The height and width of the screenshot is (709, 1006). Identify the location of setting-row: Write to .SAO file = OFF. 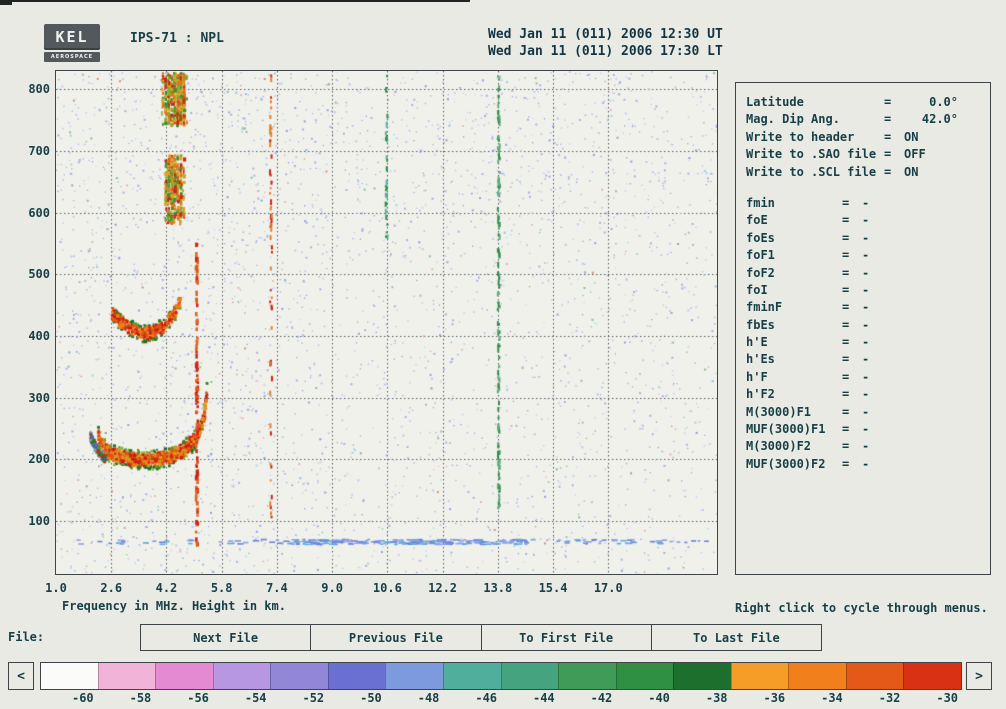
(864, 155).